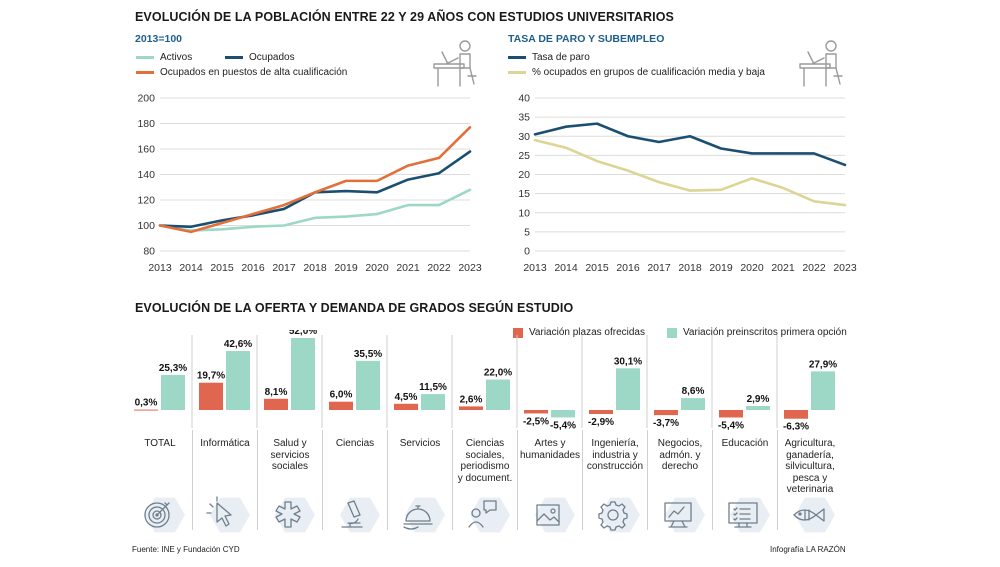 The image size is (1000, 567). Describe the element at coordinates (765, 332) in the screenshot. I see `legend-label: Variación preinscritos primera opción` at that location.